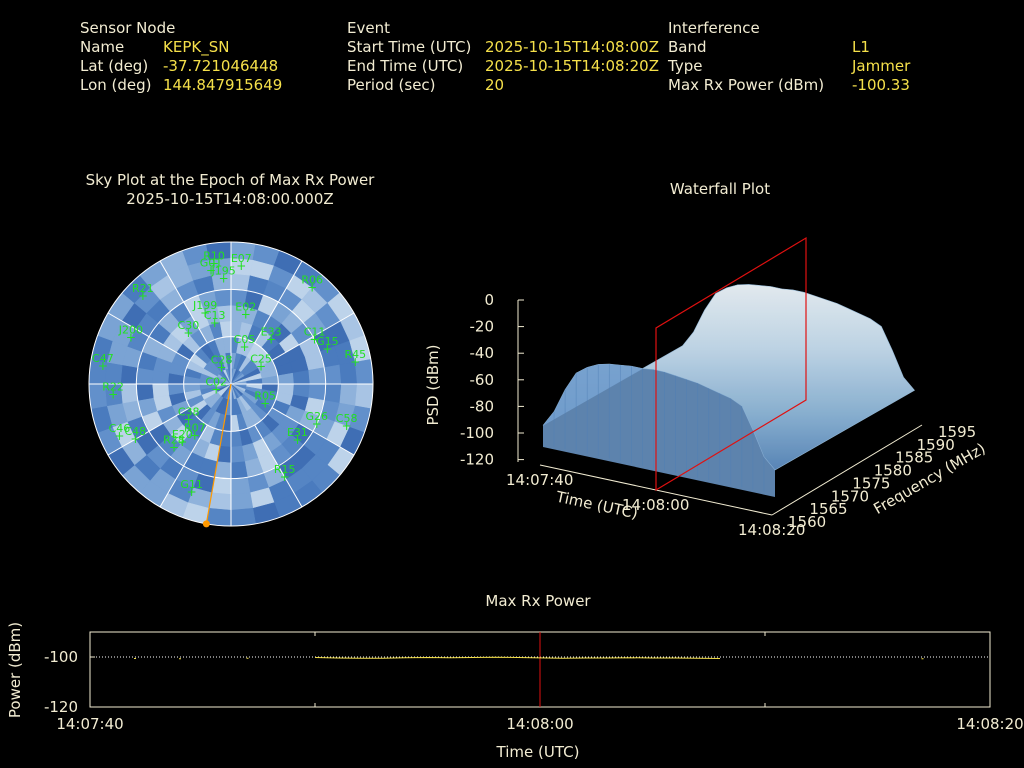 The image size is (1024, 768). I want to click on waterfall-freq-tick-label: 1580, so click(893, 471).